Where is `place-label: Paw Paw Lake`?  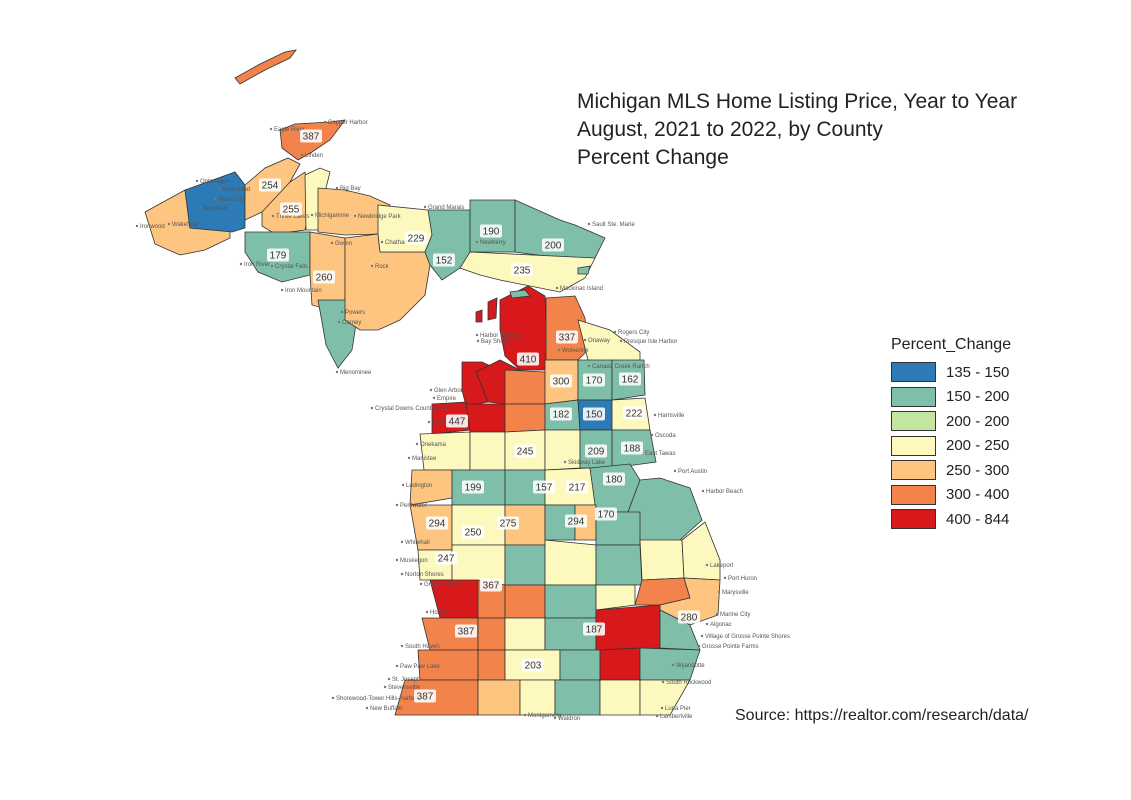 place-label: Paw Paw Lake is located at coordinates (420, 667).